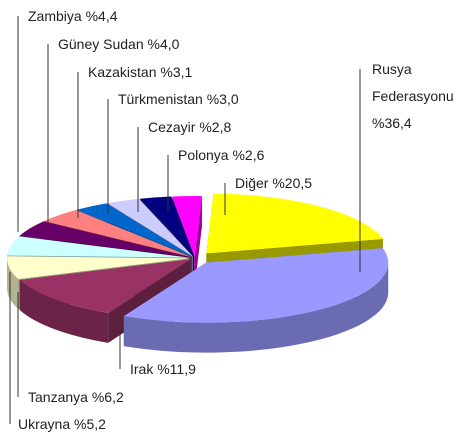  What do you see at coordinates (413, 82) in the screenshot?
I see `category-name: Rusya Federasyonu` at bounding box center [413, 82].